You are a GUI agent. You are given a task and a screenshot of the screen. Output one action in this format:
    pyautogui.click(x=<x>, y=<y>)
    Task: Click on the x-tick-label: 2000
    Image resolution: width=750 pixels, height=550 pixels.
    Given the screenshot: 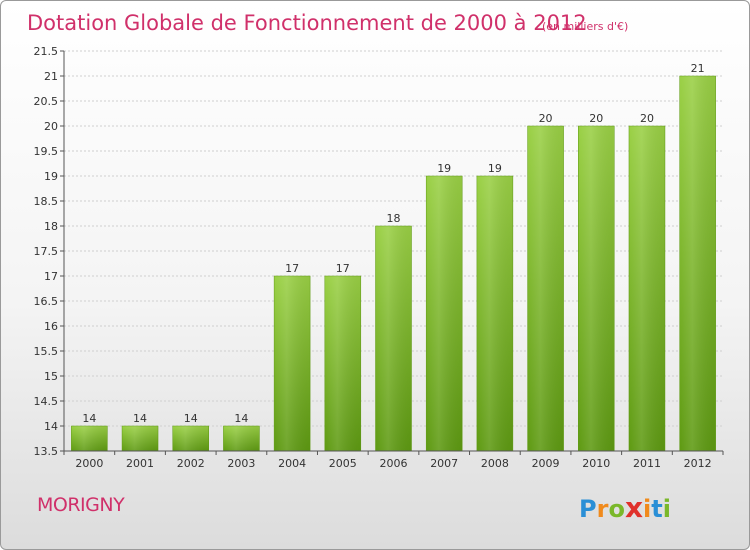 What is the action you would take?
    pyautogui.click(x=89, y=463)
    